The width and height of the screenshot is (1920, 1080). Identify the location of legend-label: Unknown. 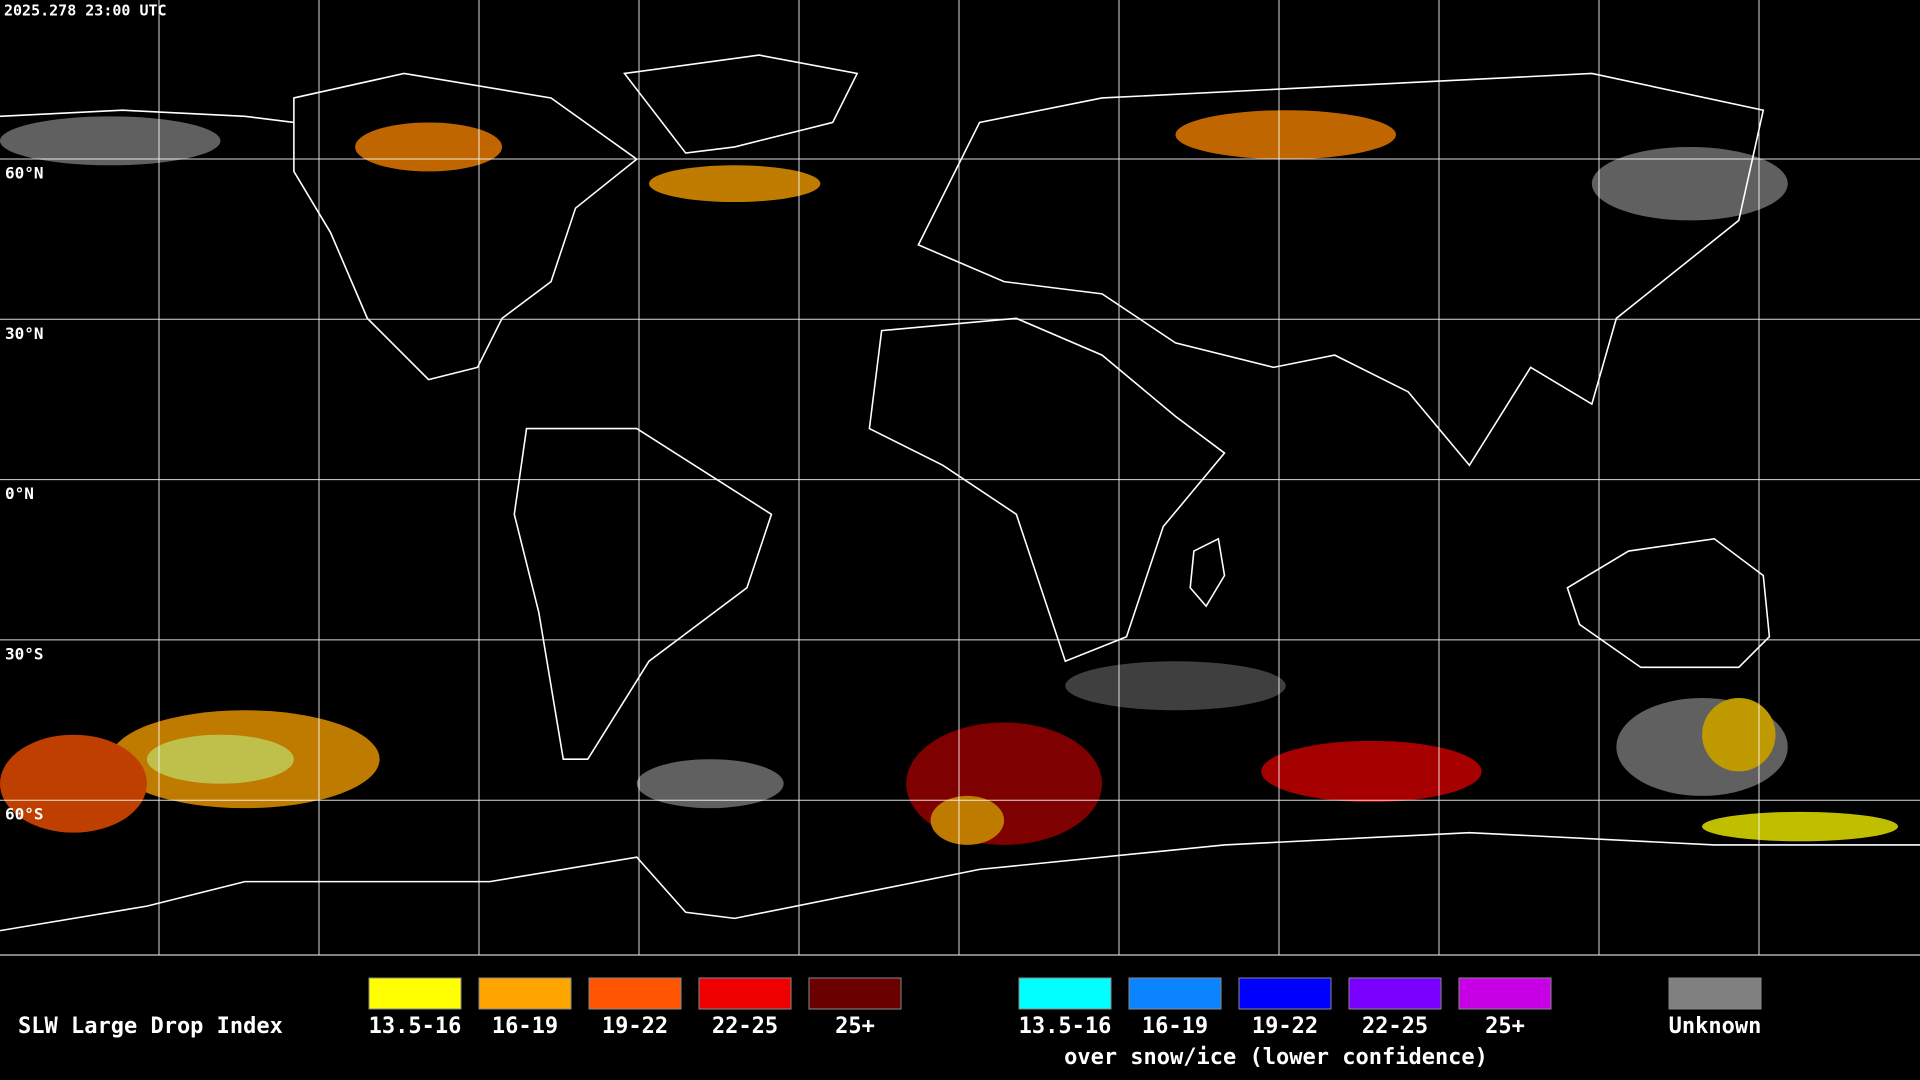
(1715, 1026).